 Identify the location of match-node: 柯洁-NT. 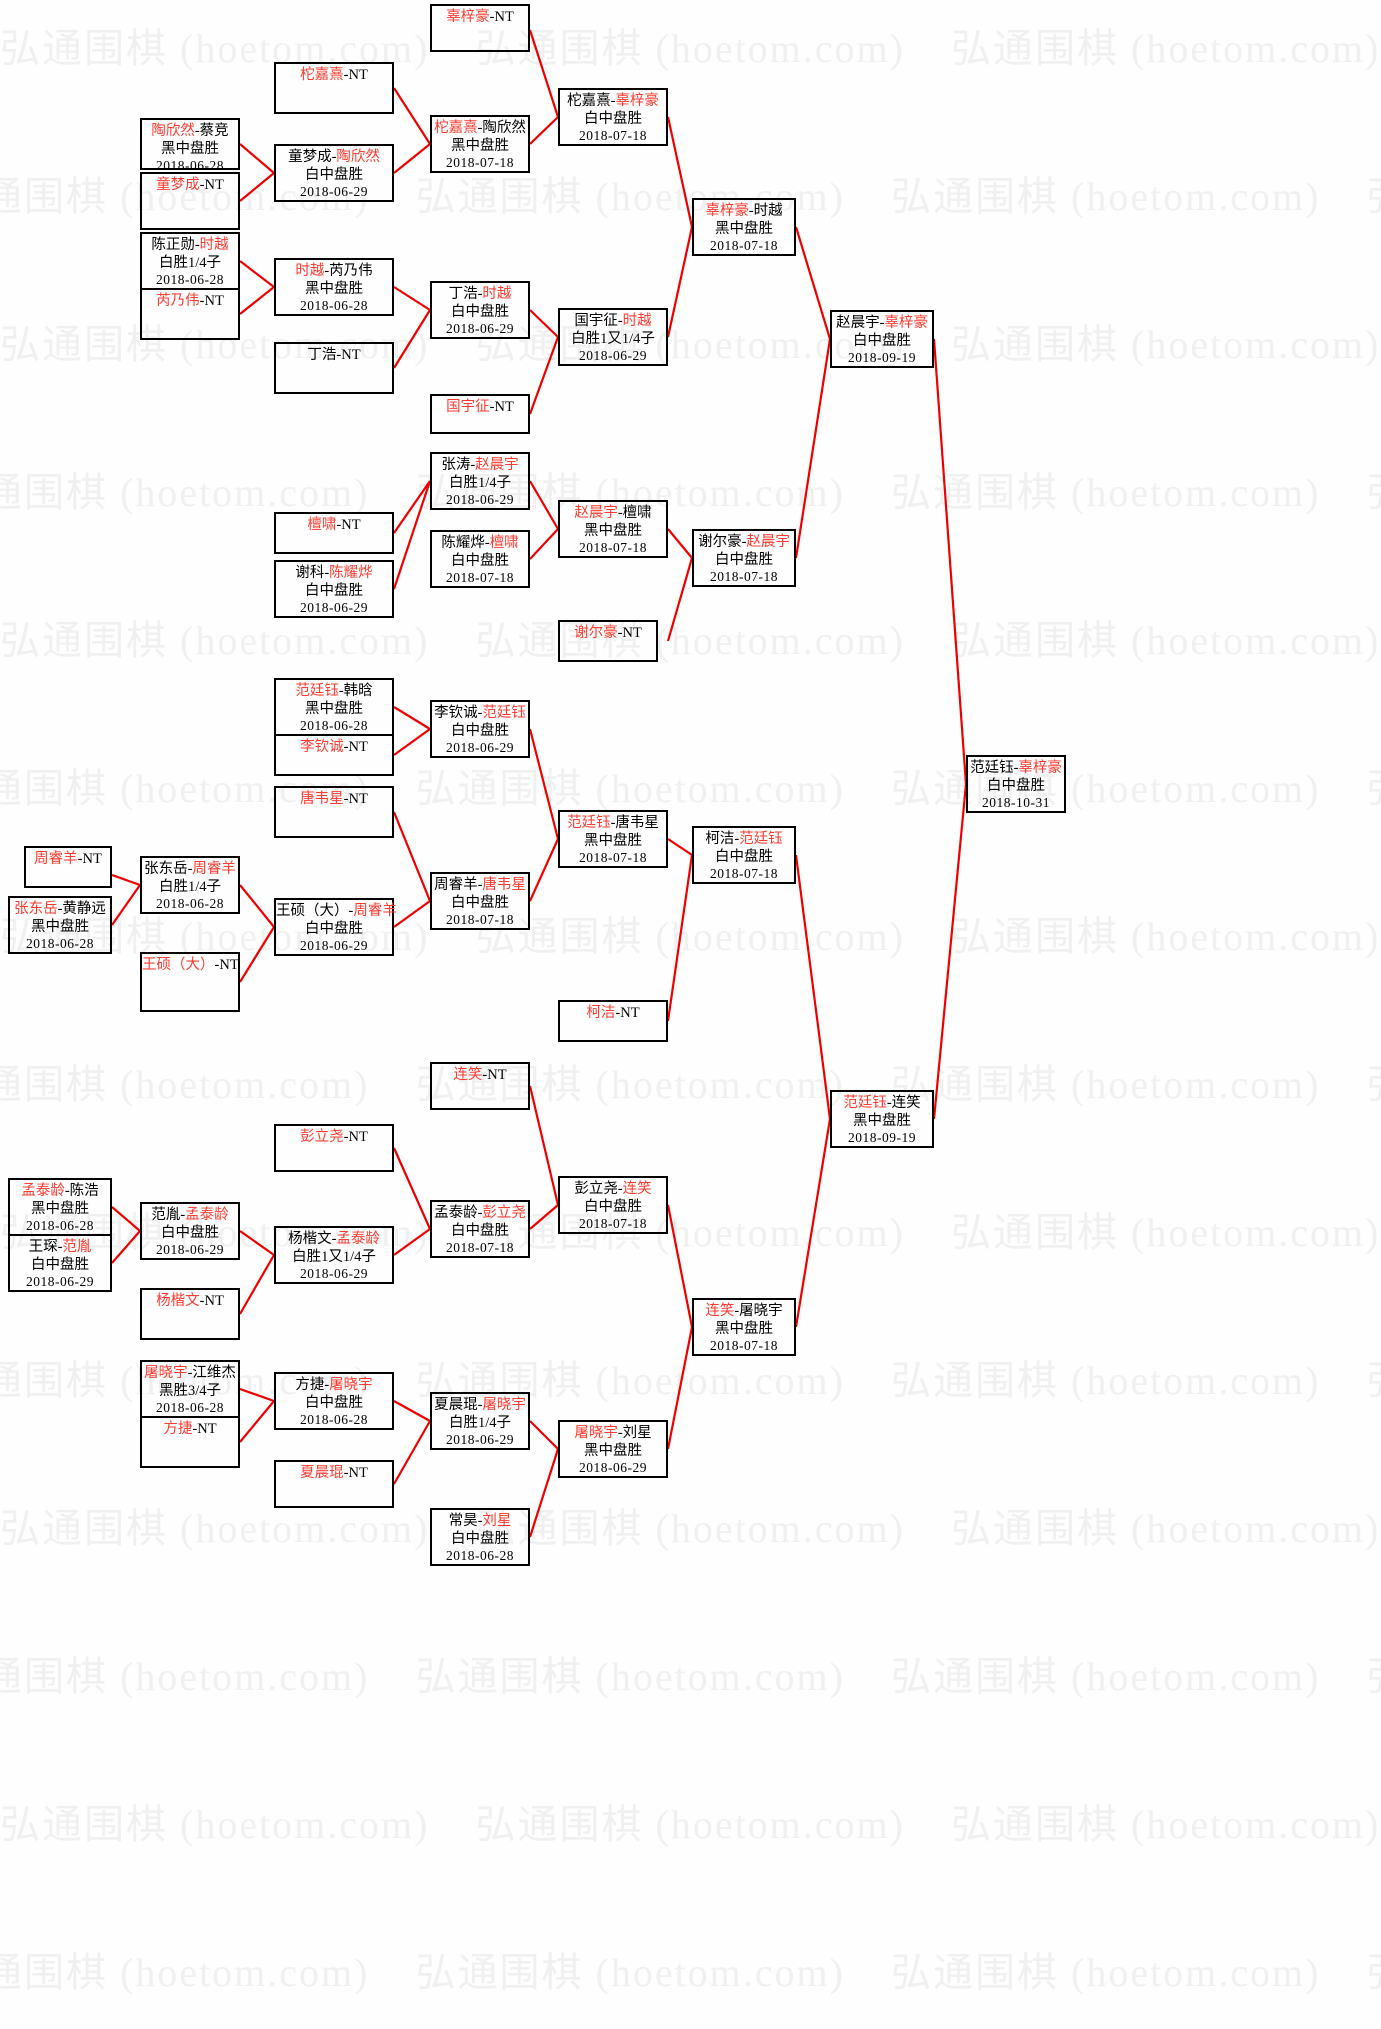
(613, 1021).